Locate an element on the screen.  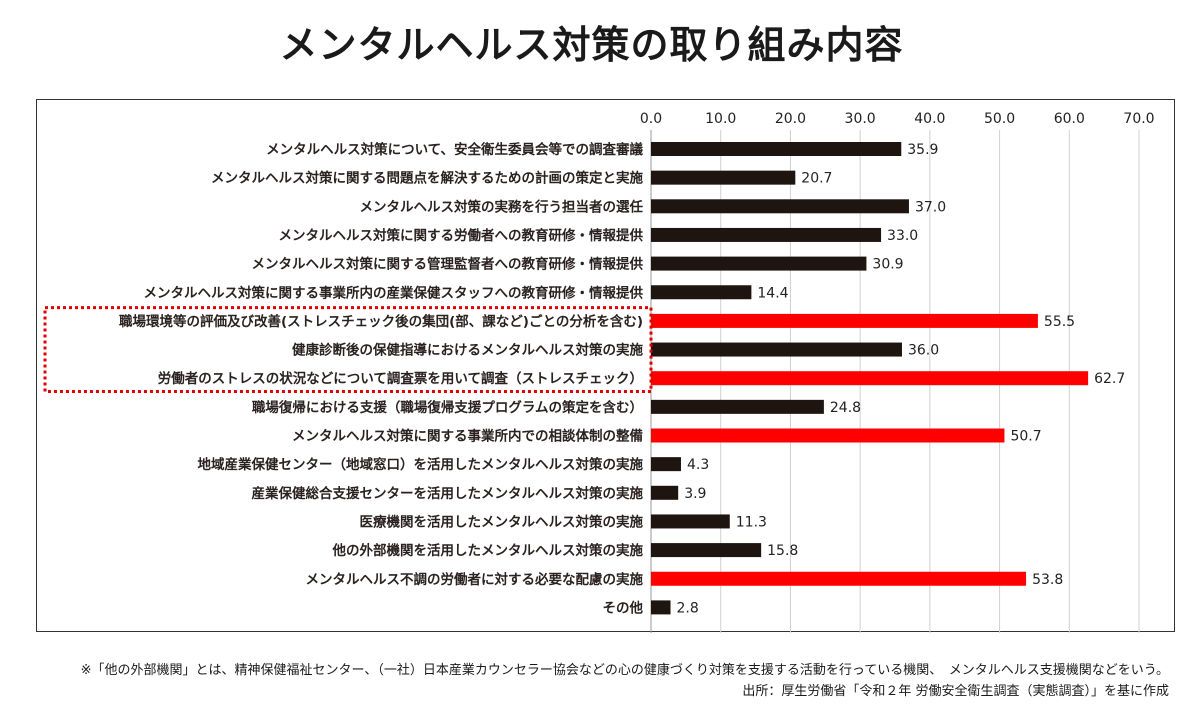
data-label: 3.9 is located at coordinates (695, 494).